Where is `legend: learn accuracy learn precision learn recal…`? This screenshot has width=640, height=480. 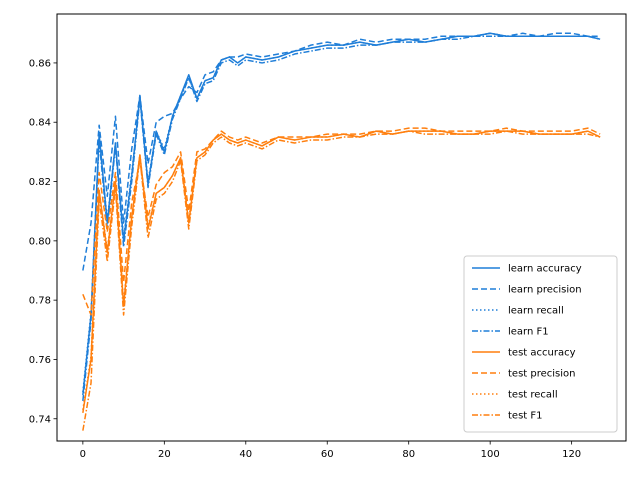 legend: learn accuracy learn precision learn recal… is located at coordinates (540, 344).